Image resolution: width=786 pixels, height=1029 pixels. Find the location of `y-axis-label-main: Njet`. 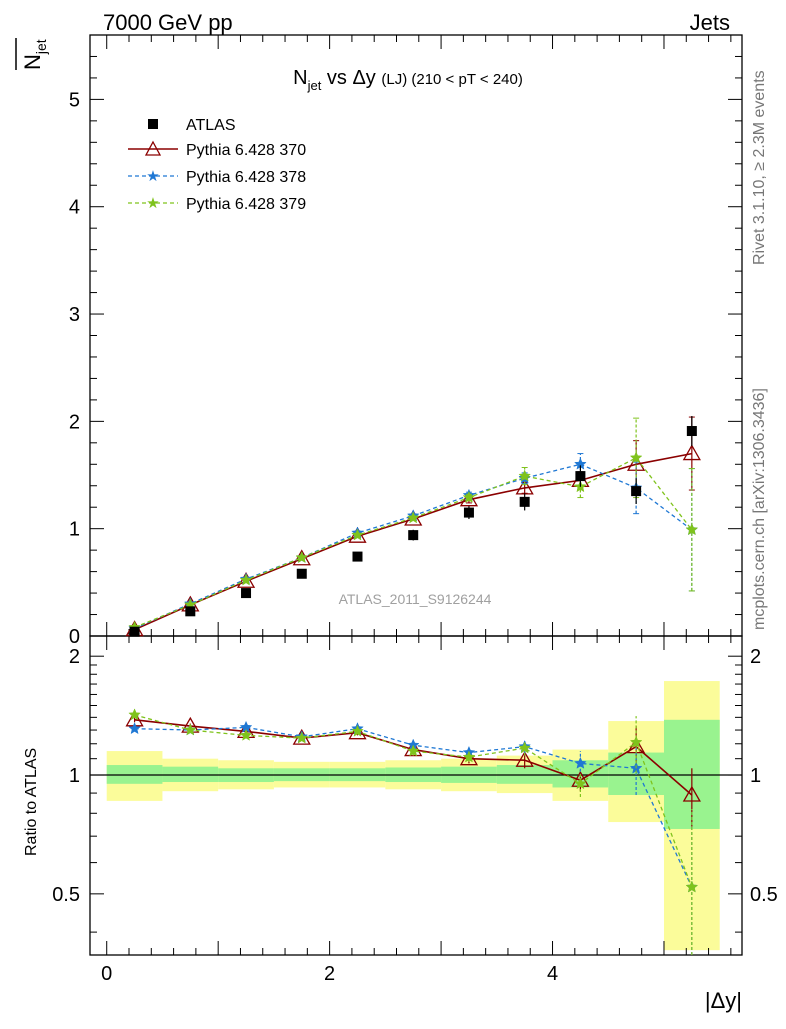

y-axis-label-main: Njet is located at coordinates (32, 54).